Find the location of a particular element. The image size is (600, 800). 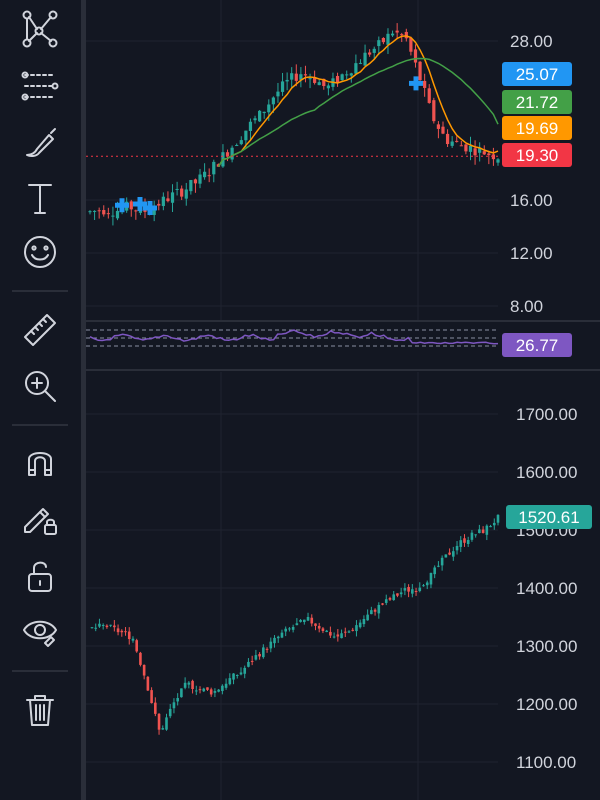

zoom-in-button is located at coordinates (40, 386).